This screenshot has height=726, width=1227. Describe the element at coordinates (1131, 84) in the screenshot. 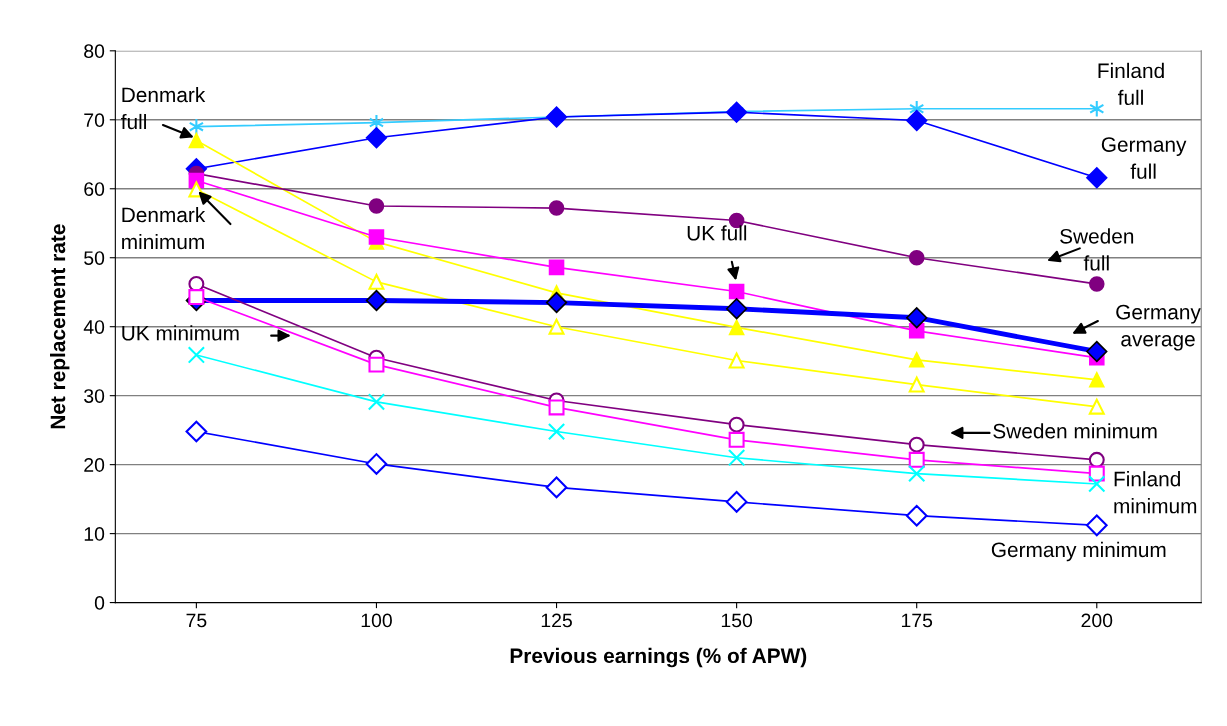

I see `annotation: Finland full` at that location.